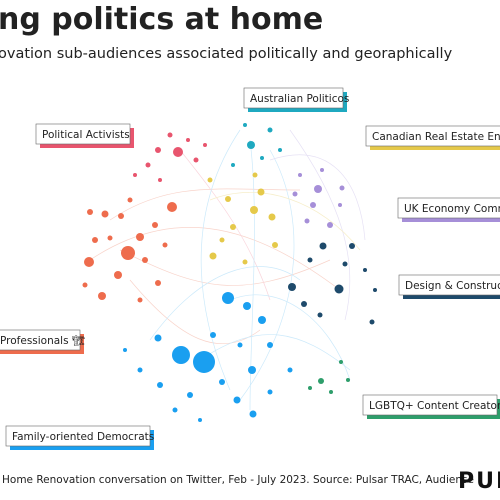  What do you see at coordinates (161, 19) in the screenshot?
I see `title: ng politics at home` at bounding box center [161, 19].